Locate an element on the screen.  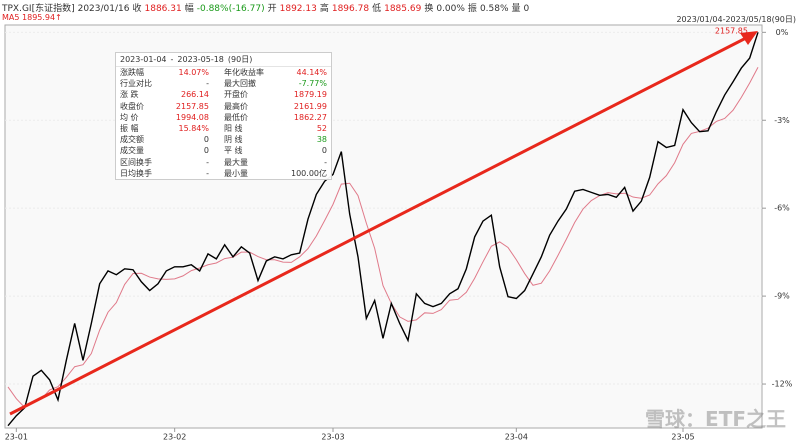
date: 2023/01/16 is located at coordinates (103, 9).